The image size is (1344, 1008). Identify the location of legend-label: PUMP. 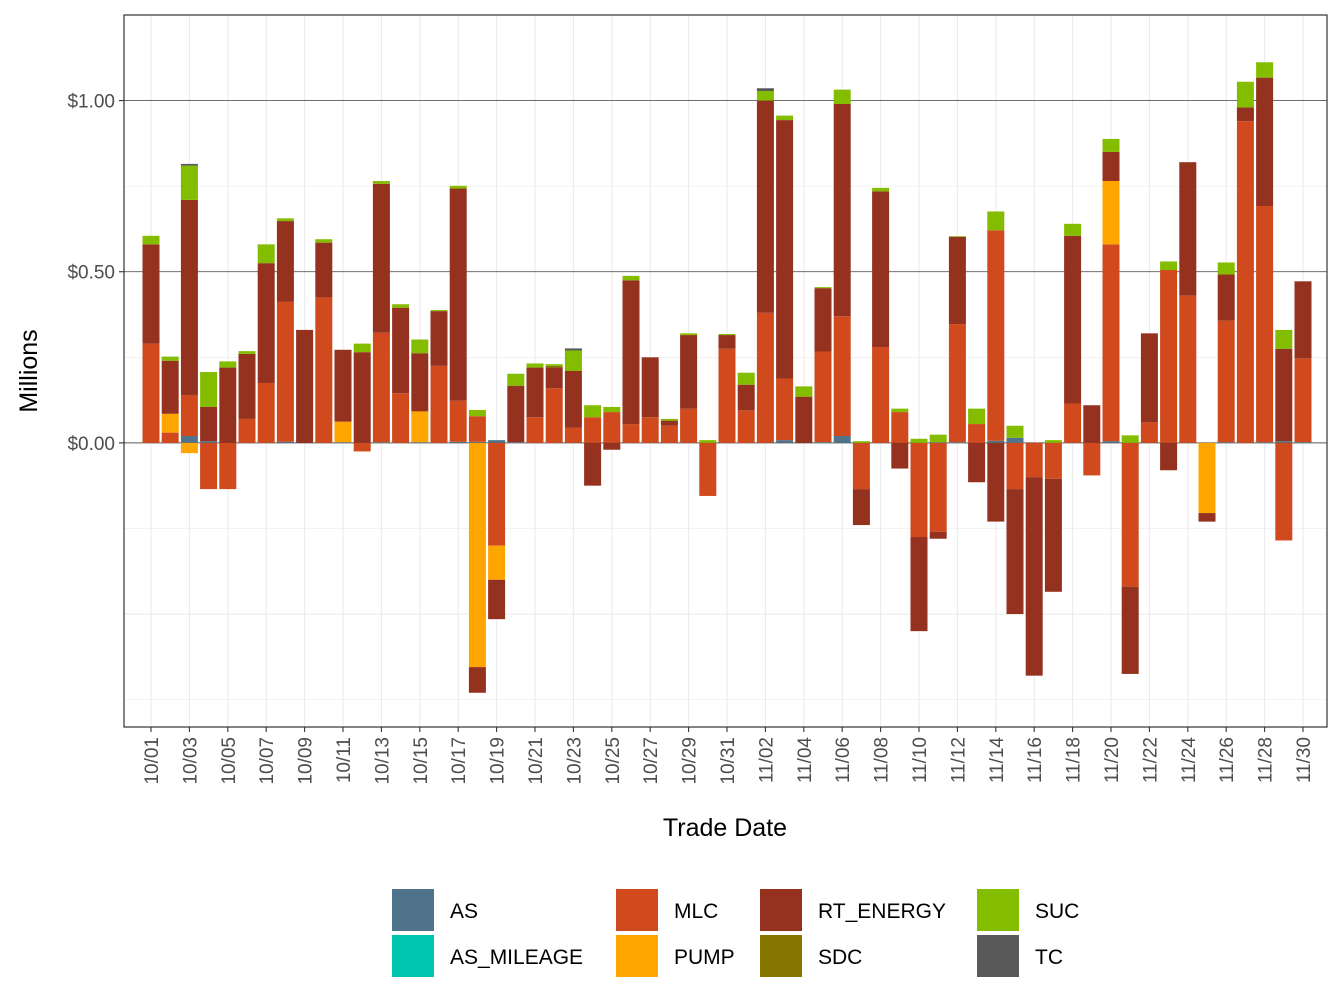
(704, 957).